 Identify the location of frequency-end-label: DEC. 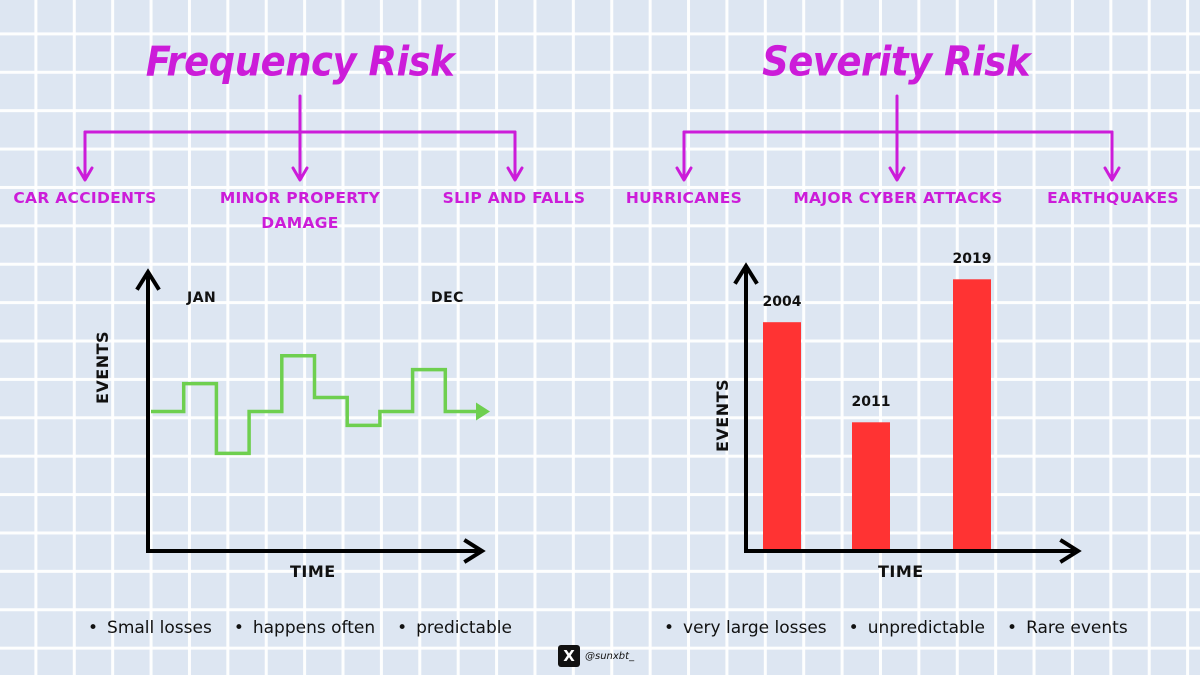
(447, 298).